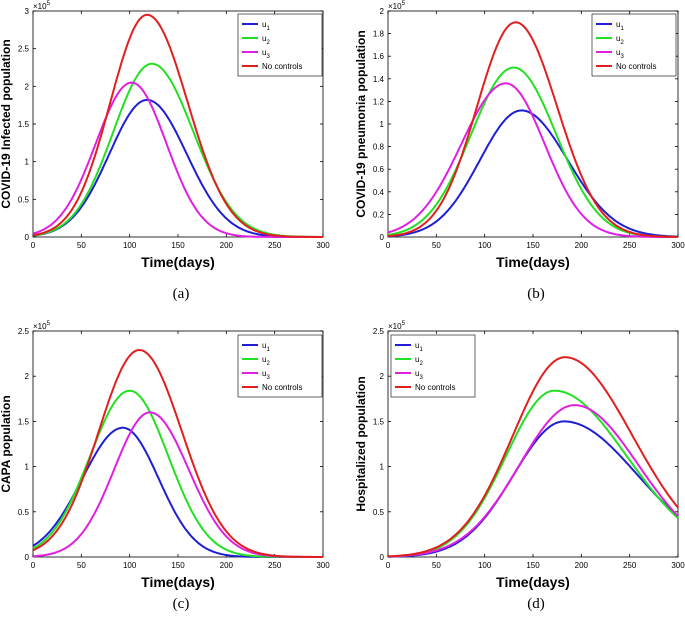 The width and height of the screenshot is (685, 619). Describe the element at coordinates (421, 350) in the screenshot. I see `legend-entry-subscript: 1` at that location.